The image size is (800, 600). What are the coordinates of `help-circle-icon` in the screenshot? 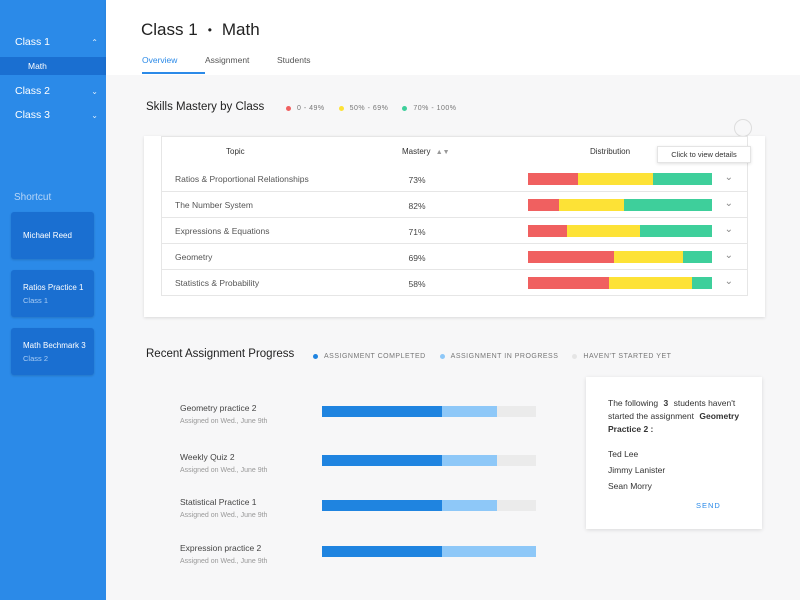 It's located at (743, 128).